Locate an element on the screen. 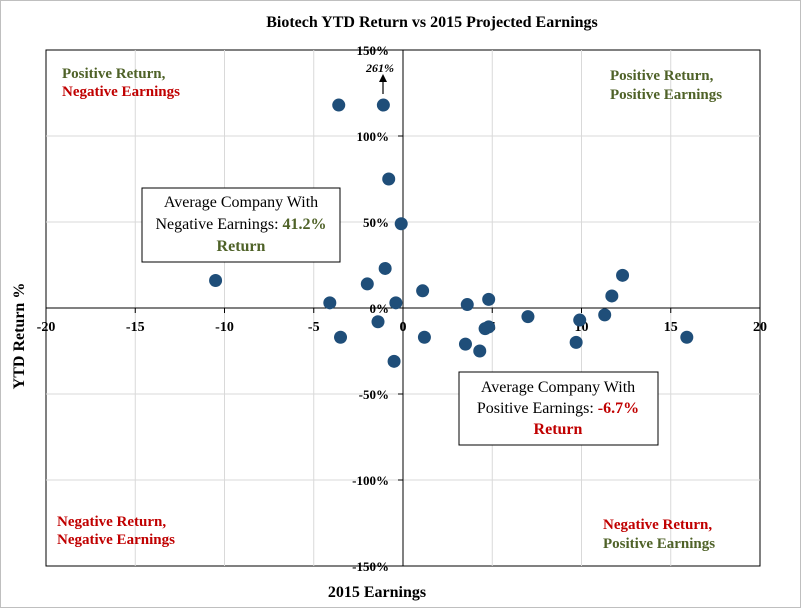 This screenshot has height=608, width=801. outlier-label: 261% is located at coordinates (379, 68).